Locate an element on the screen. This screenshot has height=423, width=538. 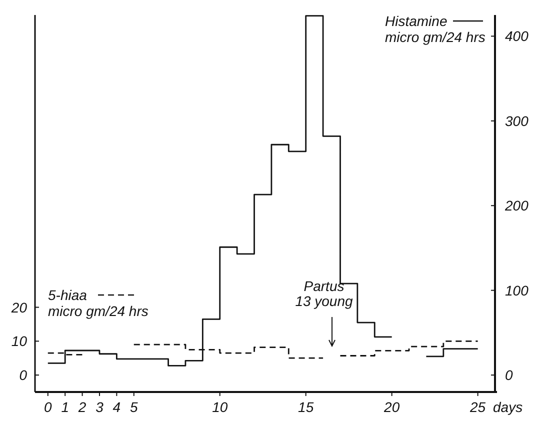
x-tick-label: 0 is located at coordinates (48, 407).